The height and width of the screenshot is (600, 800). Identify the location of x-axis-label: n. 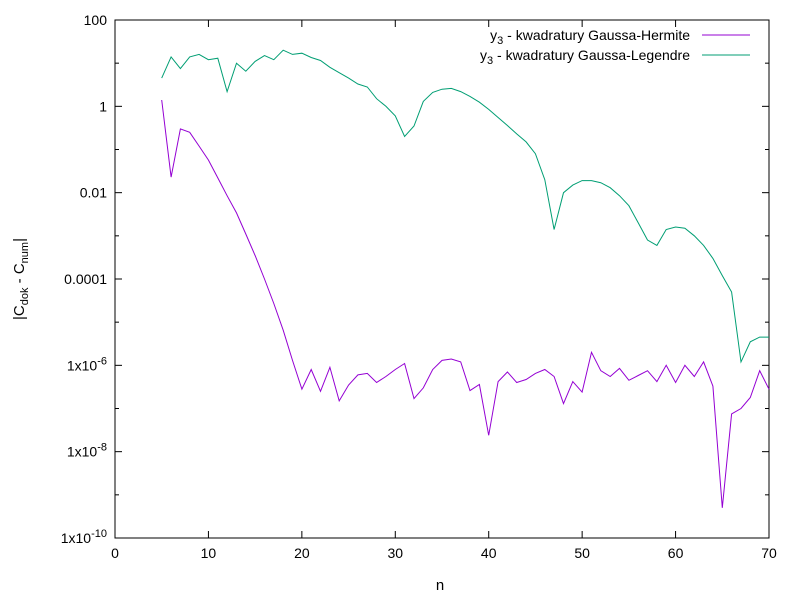
(440, 585).